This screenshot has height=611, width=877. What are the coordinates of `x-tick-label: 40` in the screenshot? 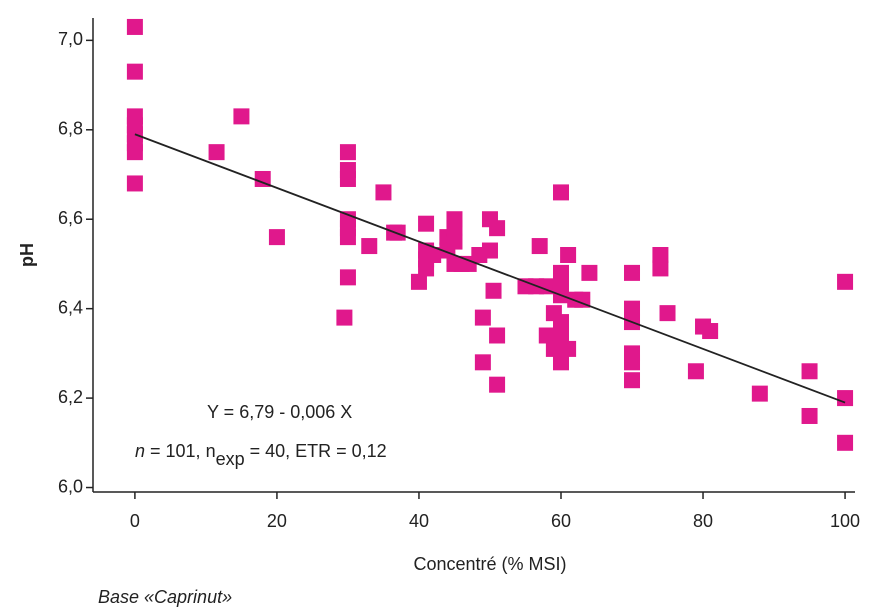 It's located at (419, 521).